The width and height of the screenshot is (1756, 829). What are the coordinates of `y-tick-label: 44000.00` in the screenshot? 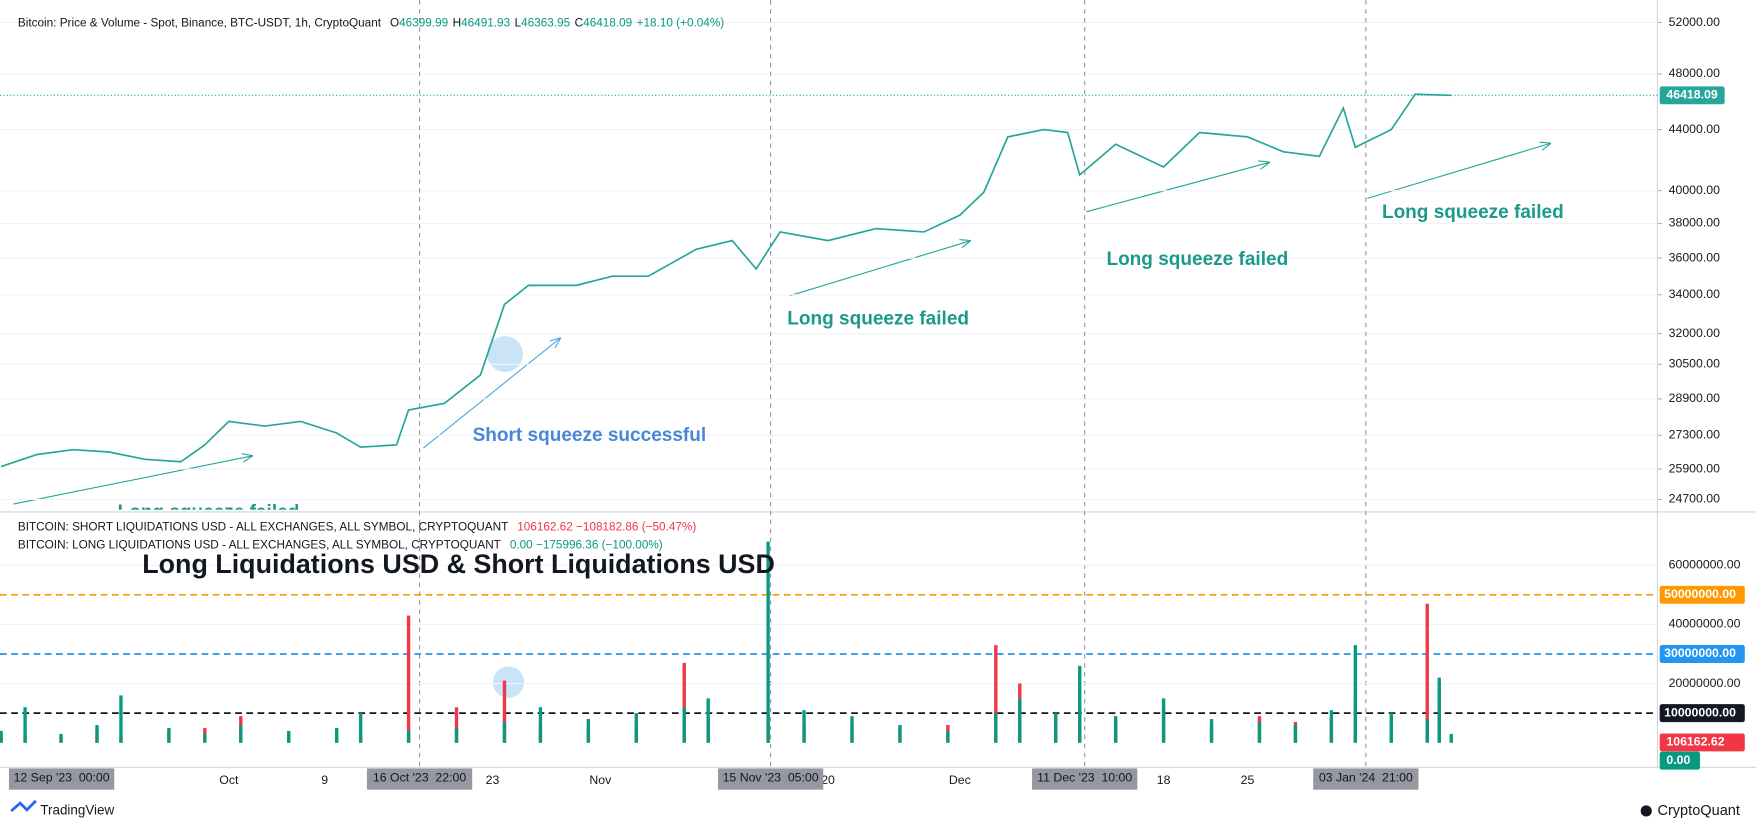 It's located at (1694, 129).